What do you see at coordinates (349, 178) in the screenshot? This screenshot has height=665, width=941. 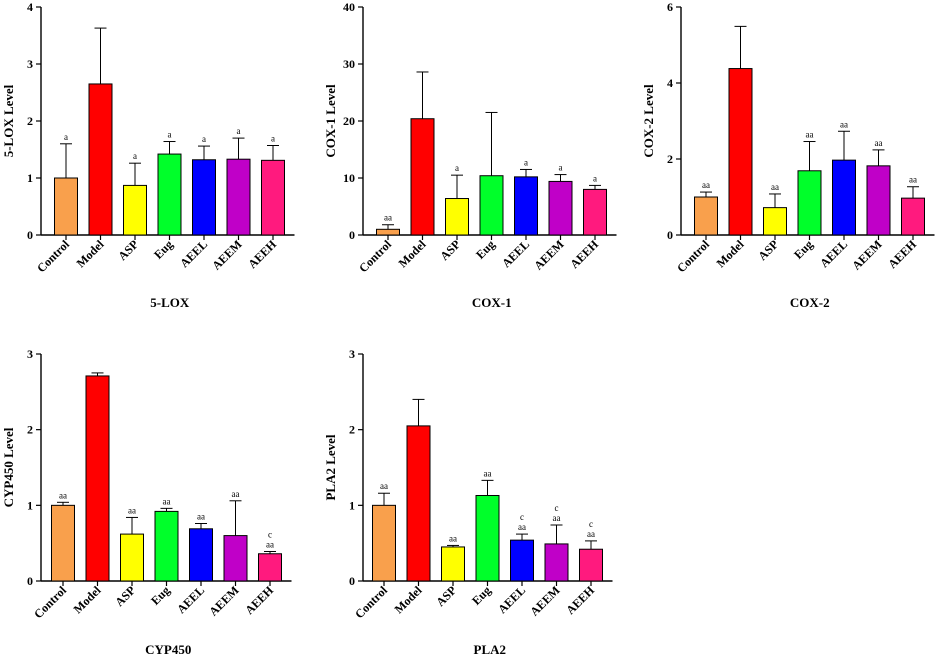 I see `y-tick-label: 10` at bounding box center [349, 178].